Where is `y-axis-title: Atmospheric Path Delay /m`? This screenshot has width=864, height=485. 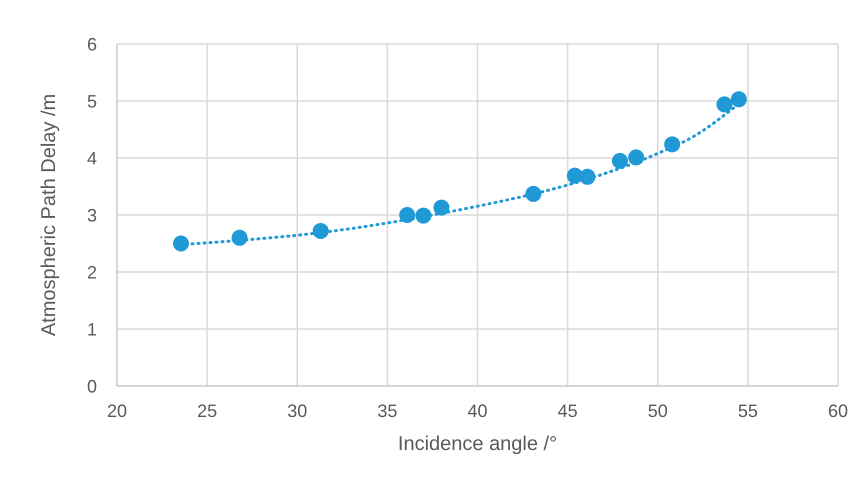 y-axis-title: Atmospheric Path Delay /m is located at coordinates (49, 215).